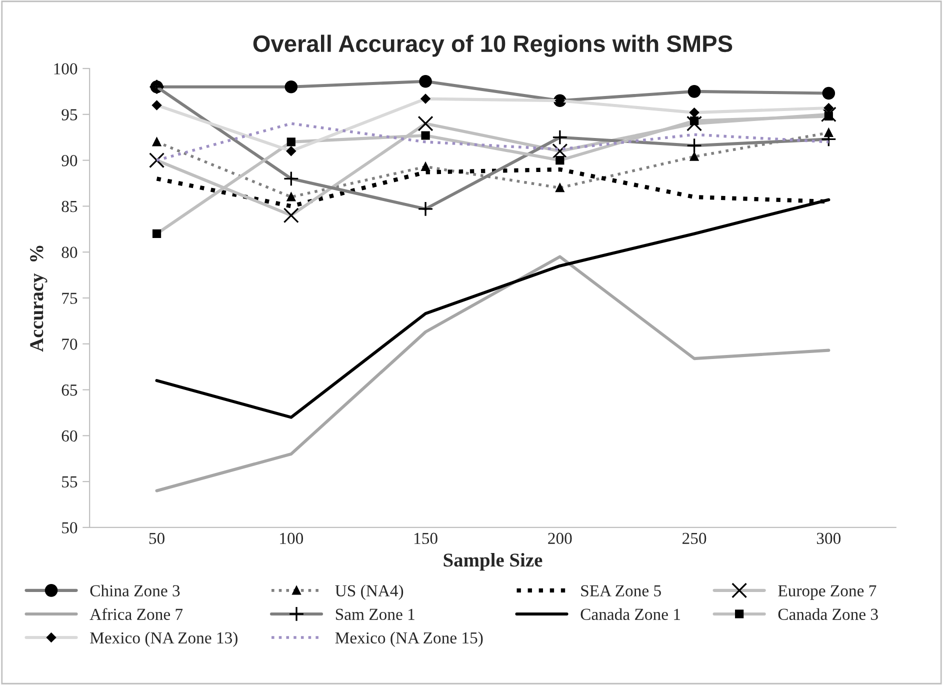 The width and height of the screenshot is (943, 685). I want to click on x-tick-label: 150, so click(426, 538).